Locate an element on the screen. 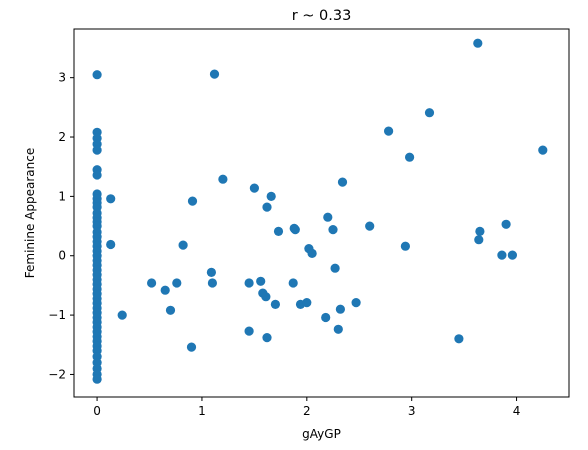  y-tick-label: 2 is located at coordinates (62, 137).